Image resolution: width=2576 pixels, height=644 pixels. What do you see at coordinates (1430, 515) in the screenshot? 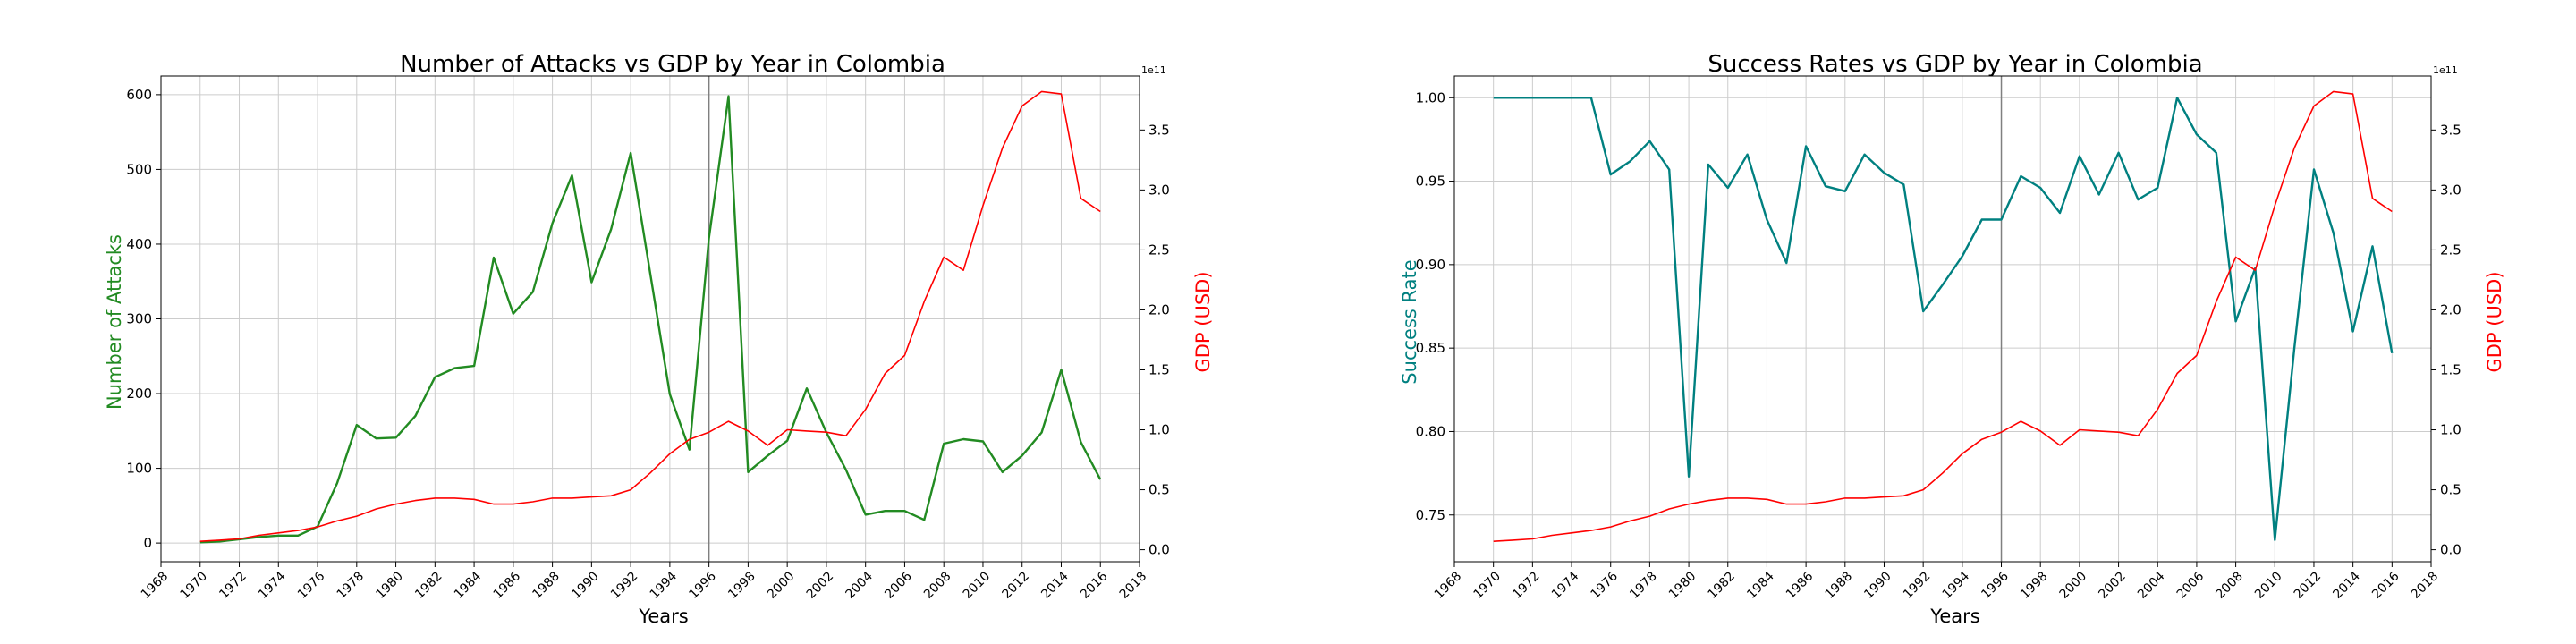
I see `y-tick-label: 0.75` at bounding box center [1430, 515].